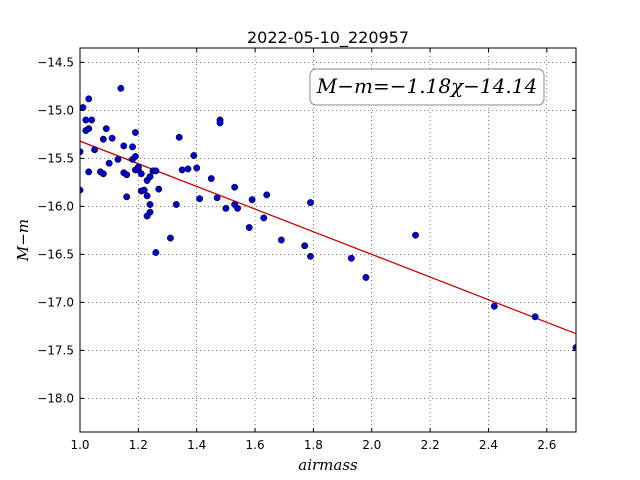 The width and height of the screenshot is (640, 480). What do you see at coordinates (196, 445) in the screenshot?
I see `x-tick-label: 1.4` at bounding box center [196, 445].